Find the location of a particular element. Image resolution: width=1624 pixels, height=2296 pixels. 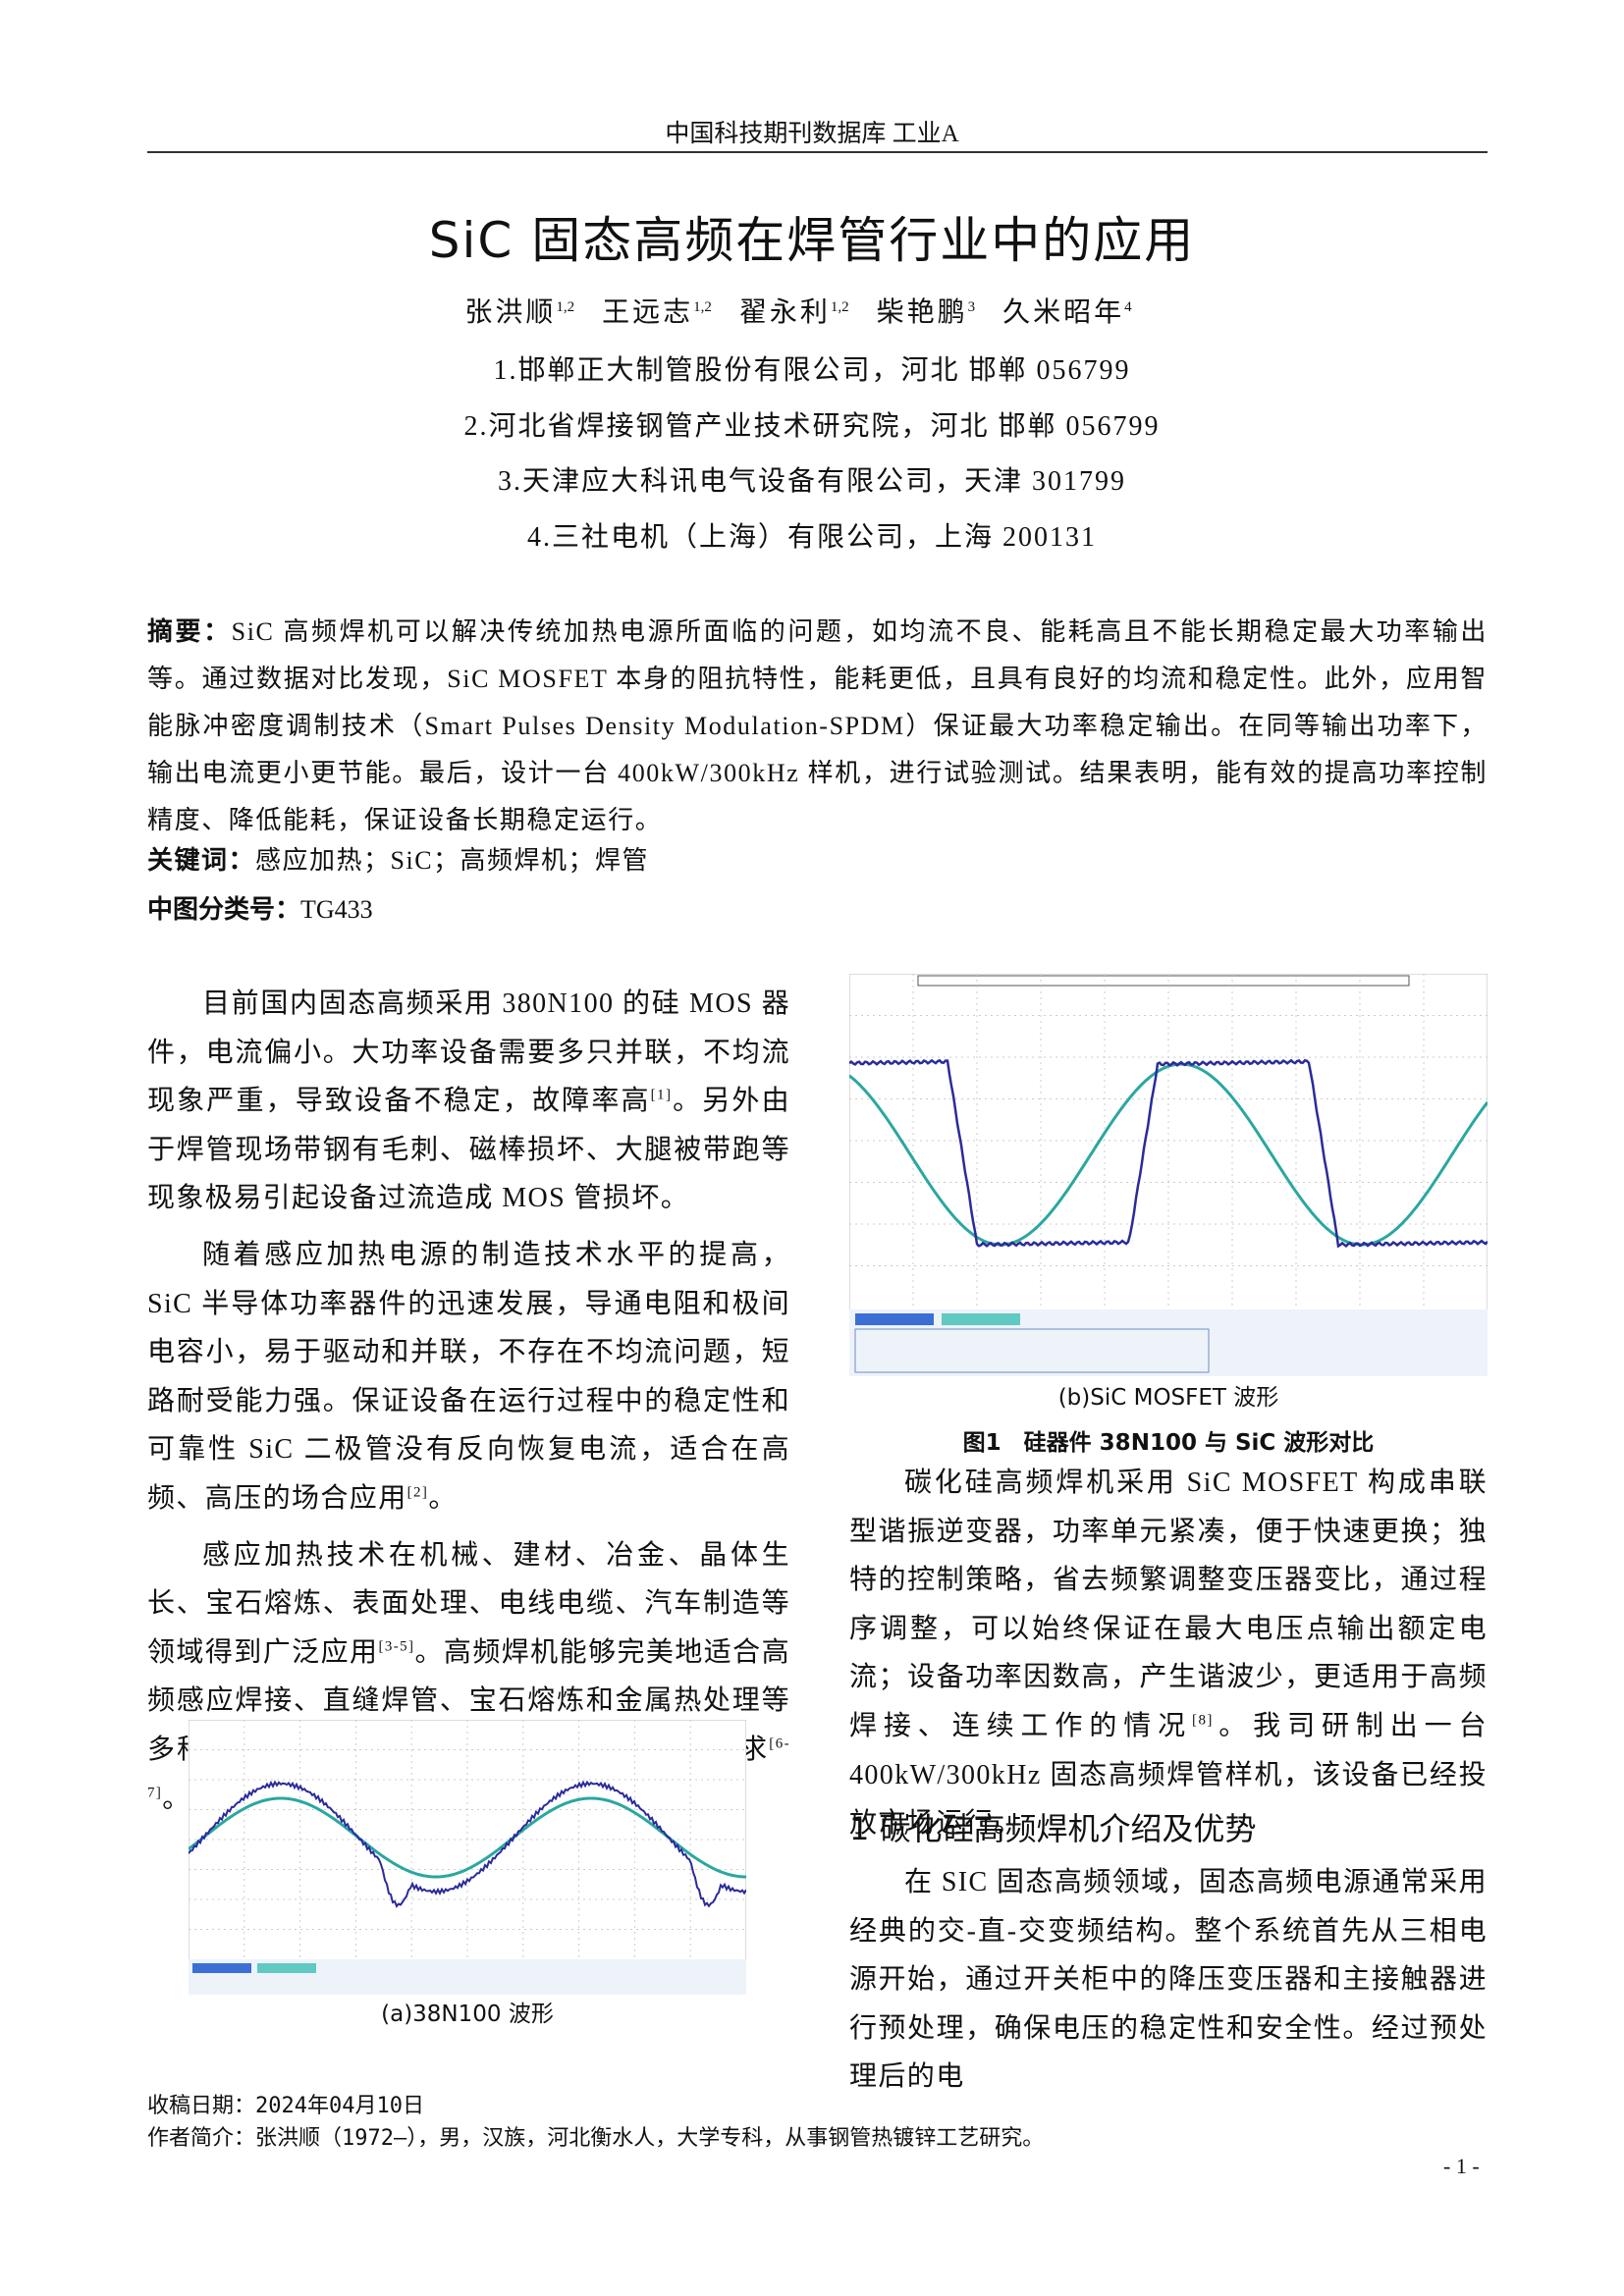

author-name: 久米昭年 is located at coordinates (1063, 312).